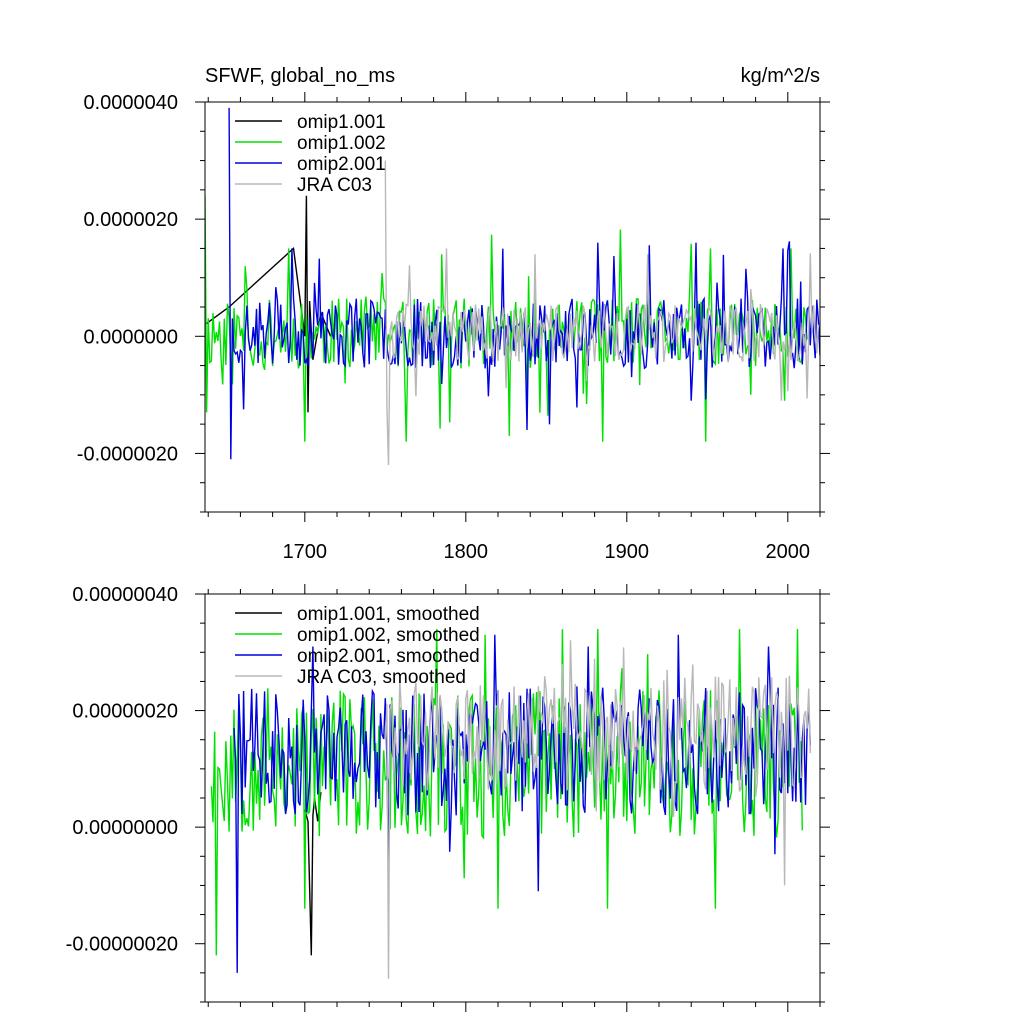  What do you see at coordinates (788, 552) in the screenshot?
I see `x-tick-label: 2000` at bounding box center [788, 552].